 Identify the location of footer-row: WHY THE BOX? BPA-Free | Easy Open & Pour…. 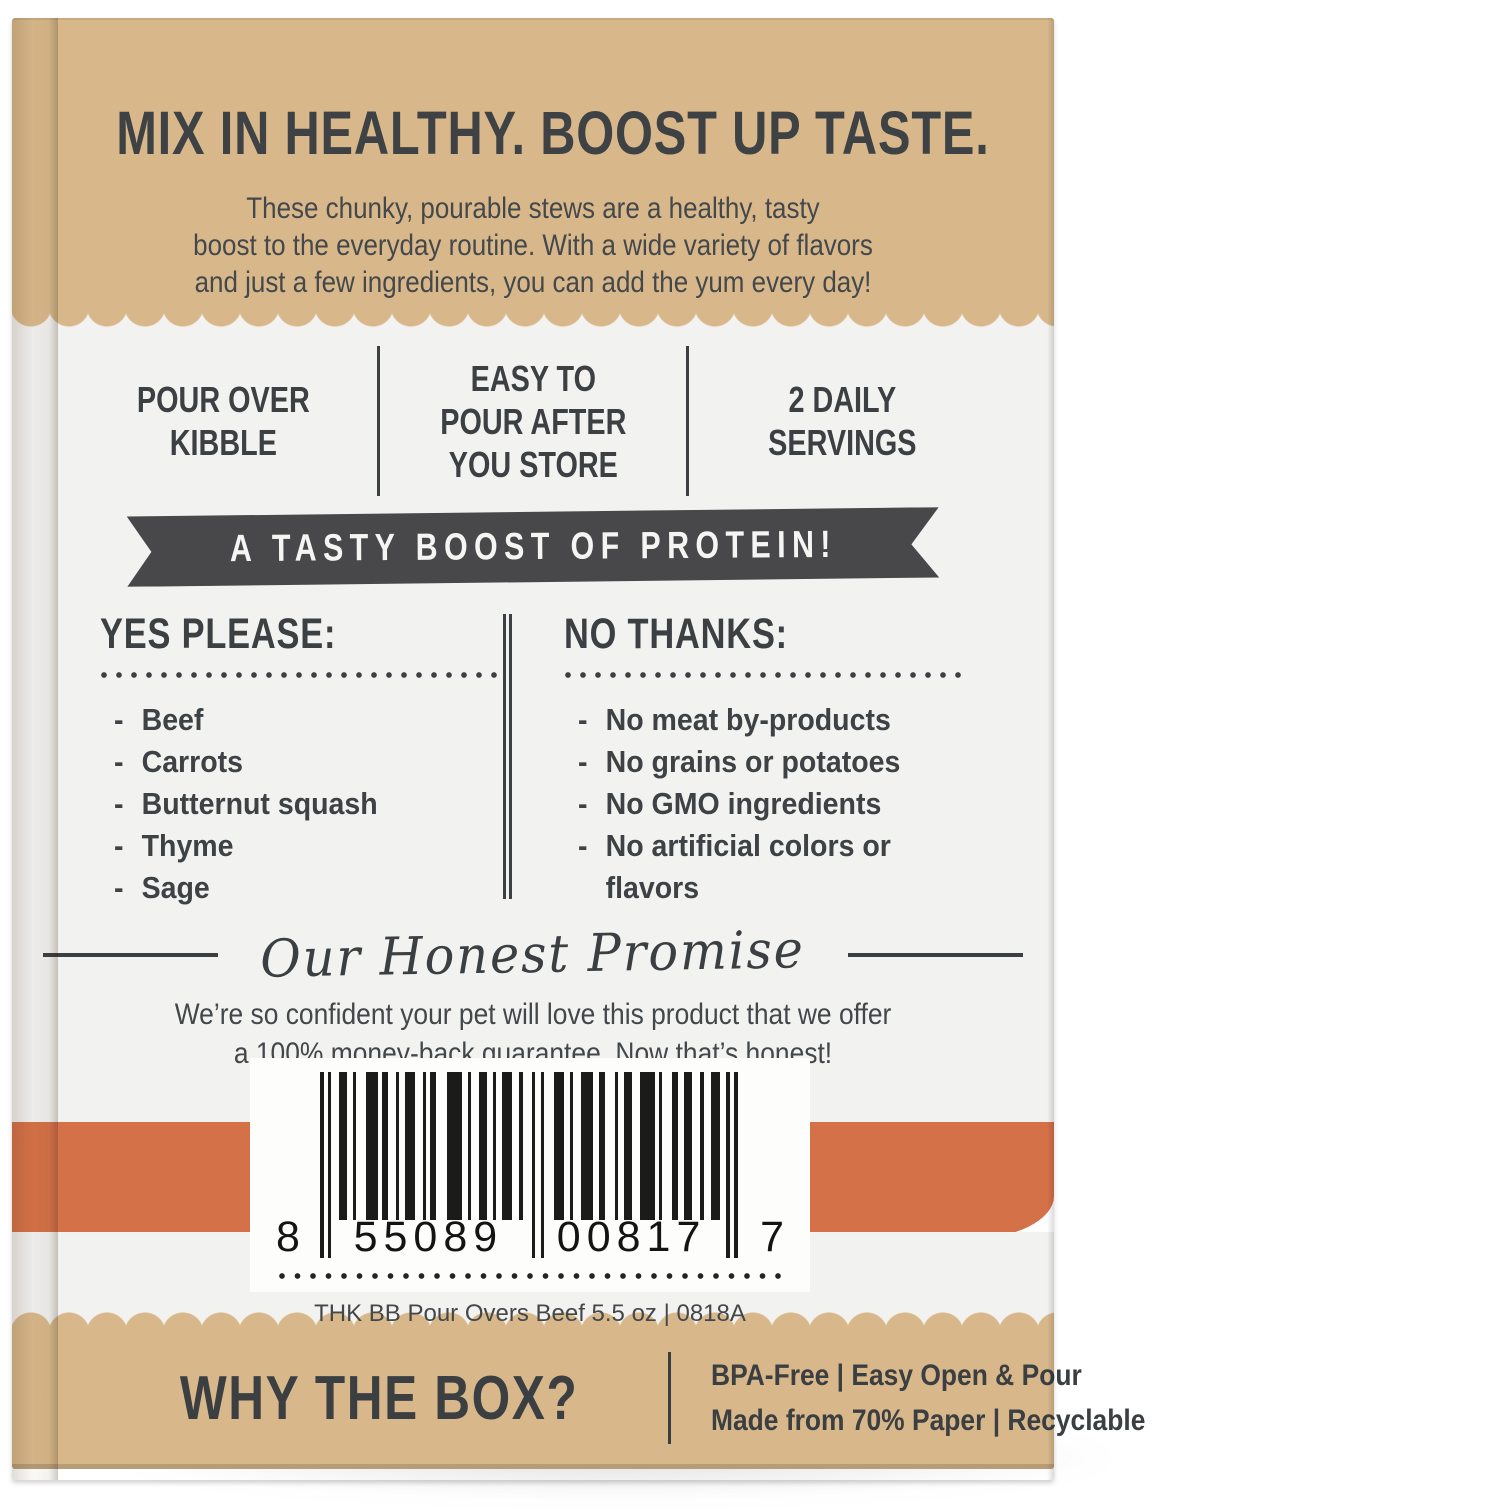
(579, 1385).